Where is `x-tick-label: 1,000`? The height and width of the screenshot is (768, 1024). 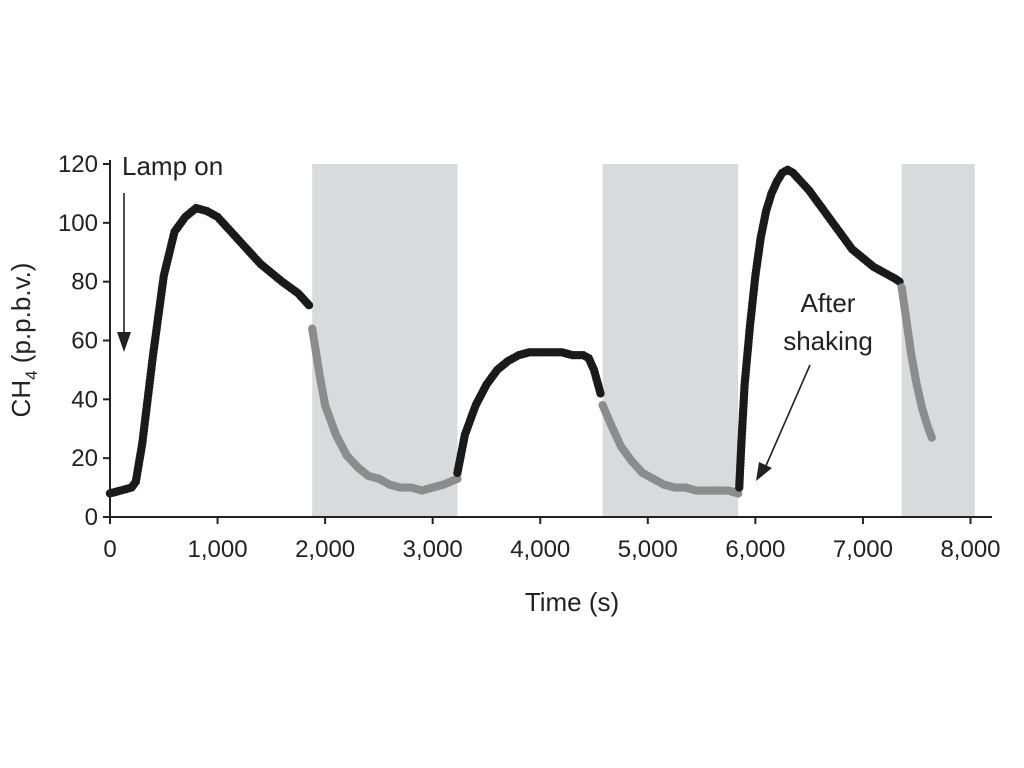 x-tick-label: 1,000 is located at coordinates (218, 549).